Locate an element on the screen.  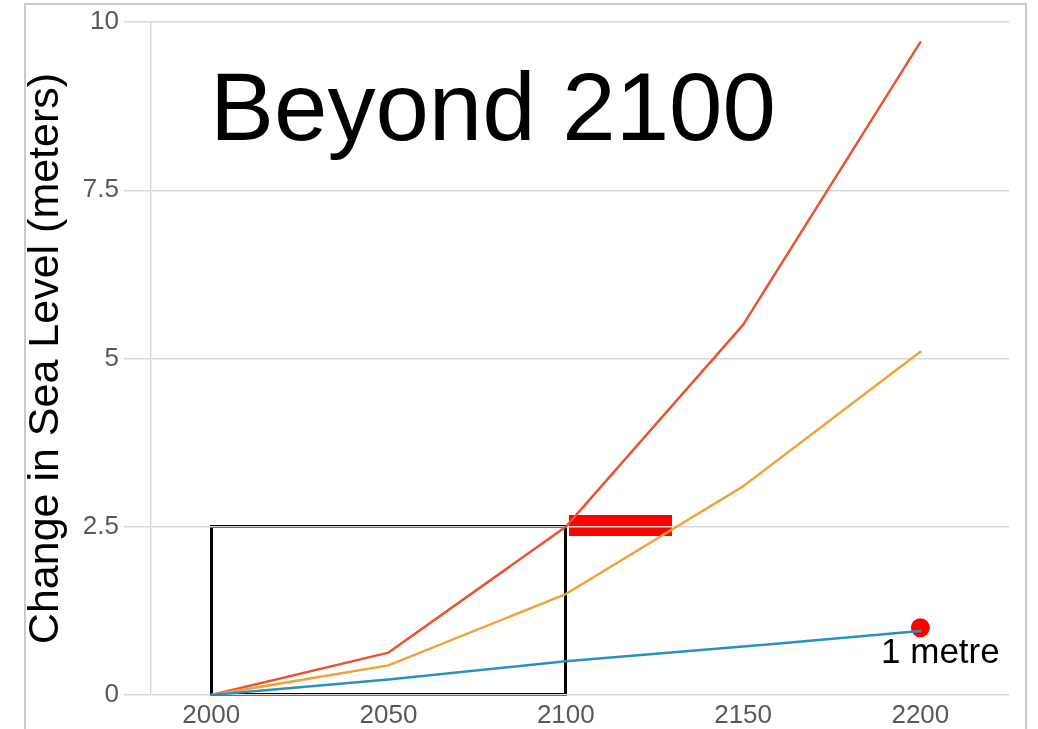
annotation: 1 metre is located at coordinates (940, 650).